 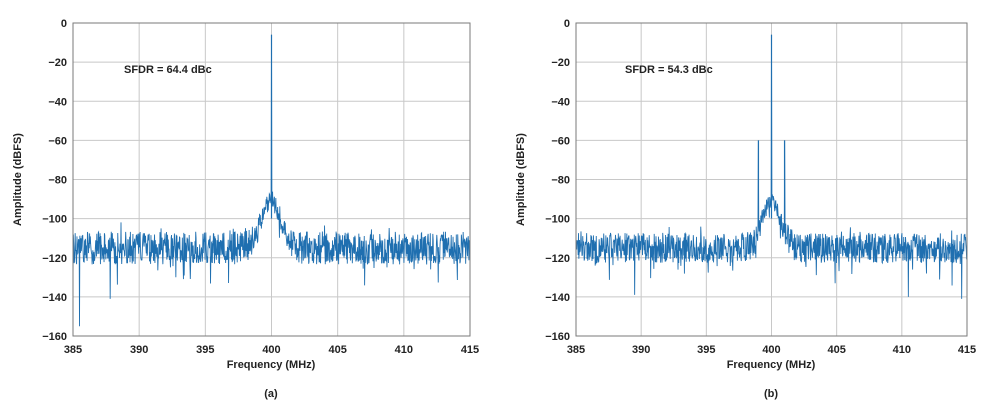 I want to click on panel-label: (a), so click(x=271, y=394).